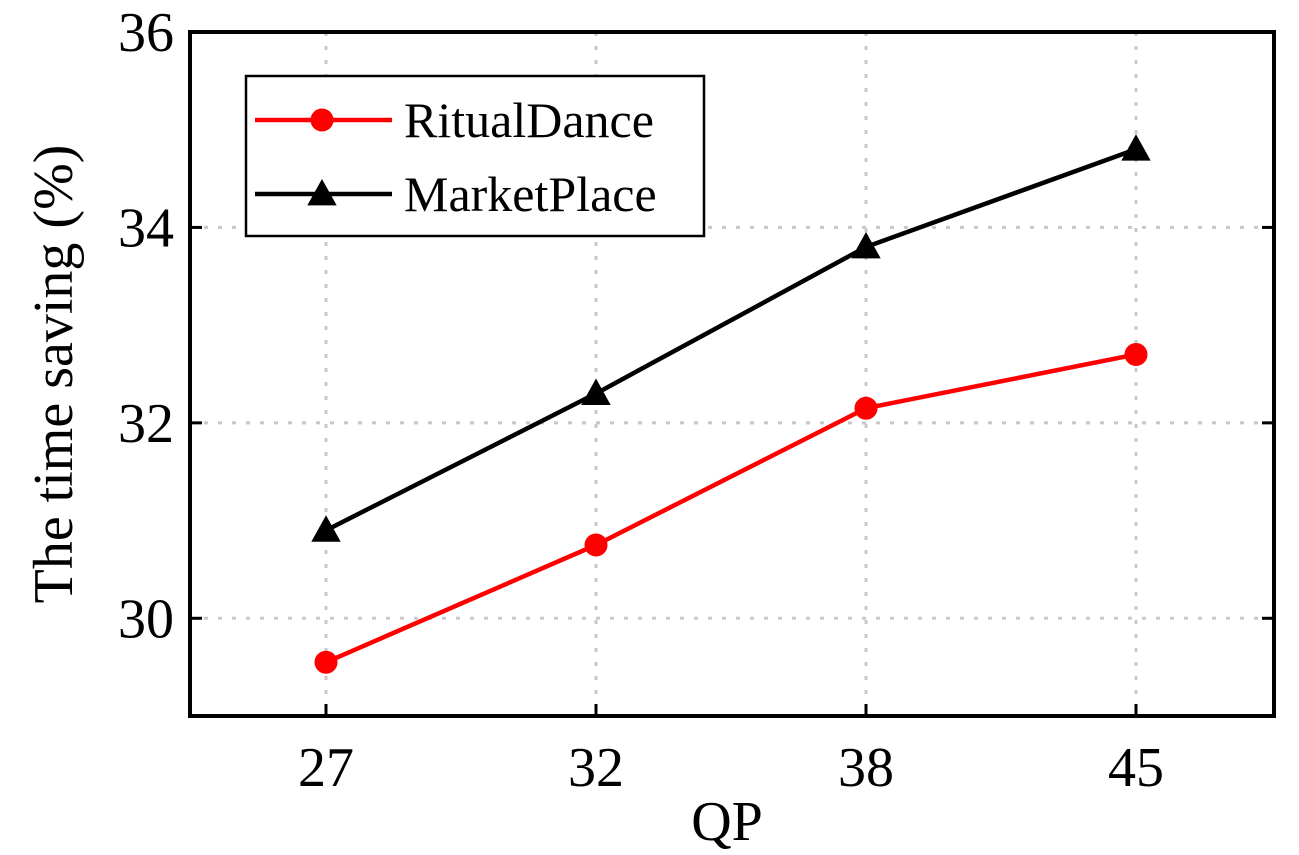 This screenshot has width=1299, height=855. I want to click on legend-label: RitualDance, so click(529, 120).